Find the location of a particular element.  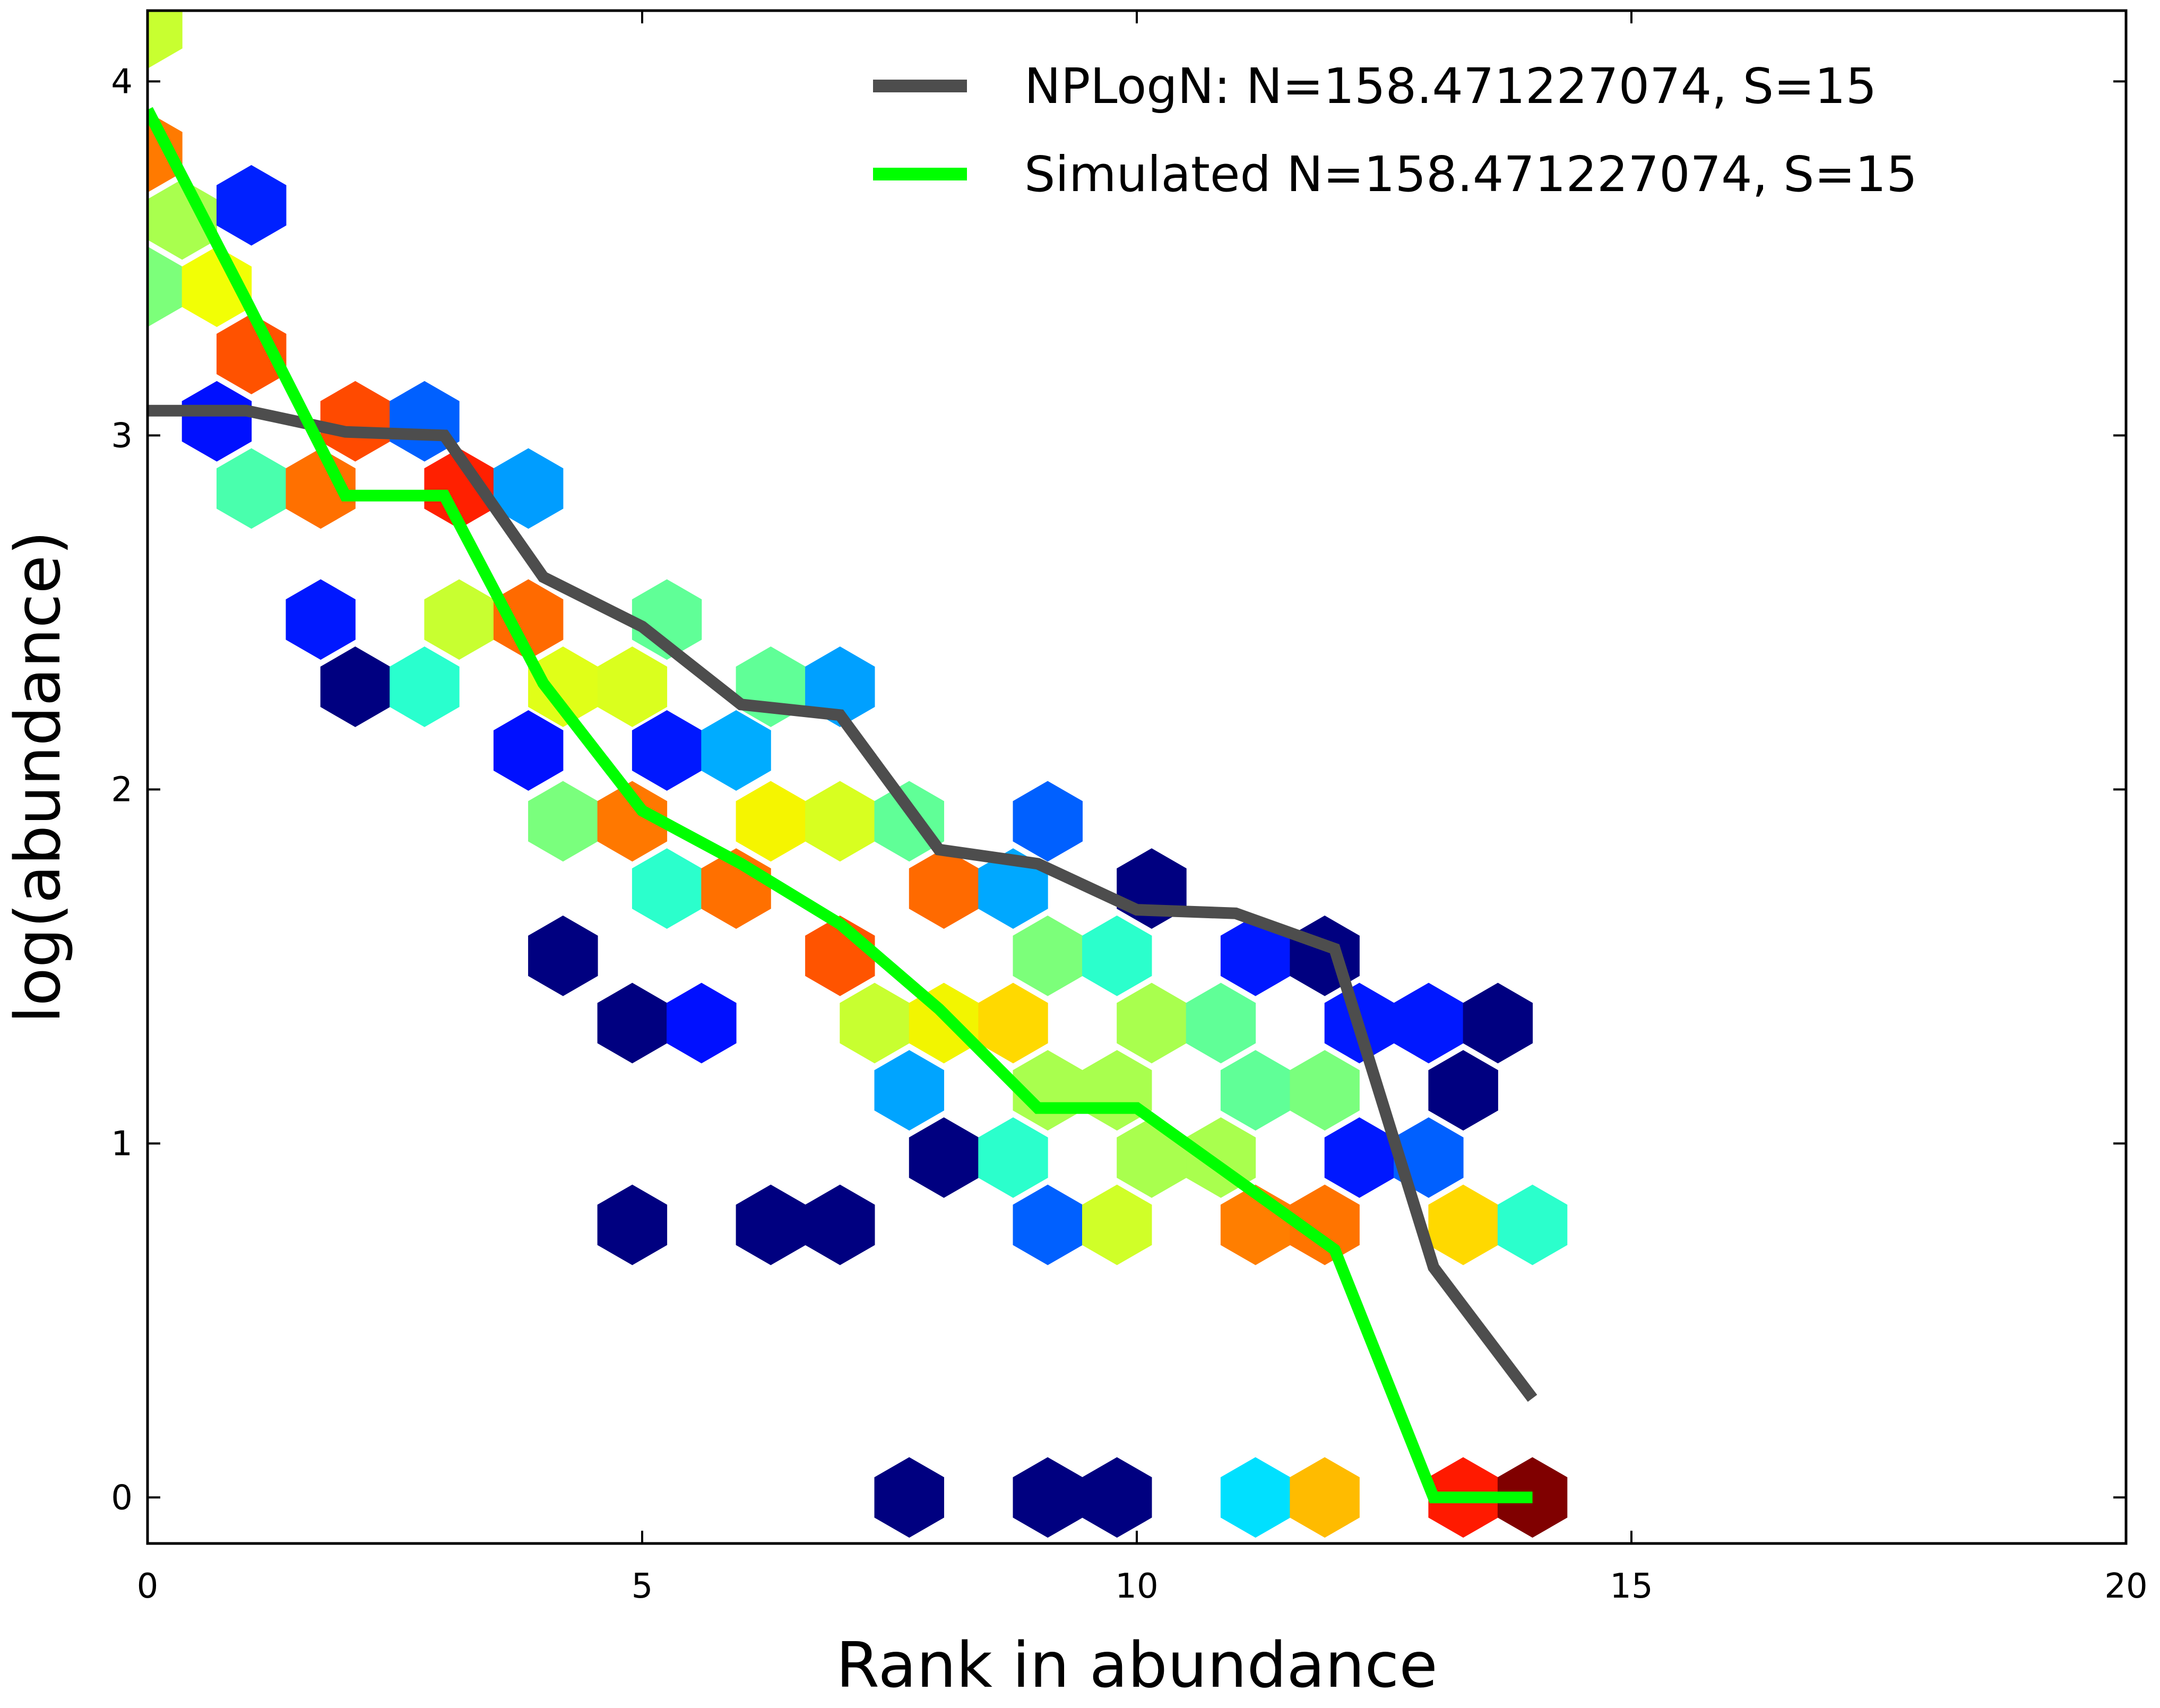

x-tick-label: 20 is located at coordinates (2125, 1586).